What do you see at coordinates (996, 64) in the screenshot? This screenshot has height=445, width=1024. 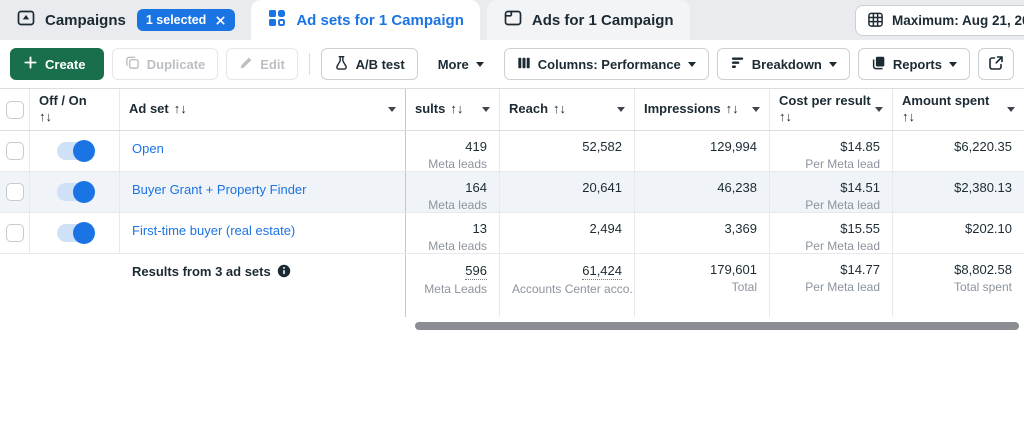 I see `export-button` at bounding box center [996, 64].